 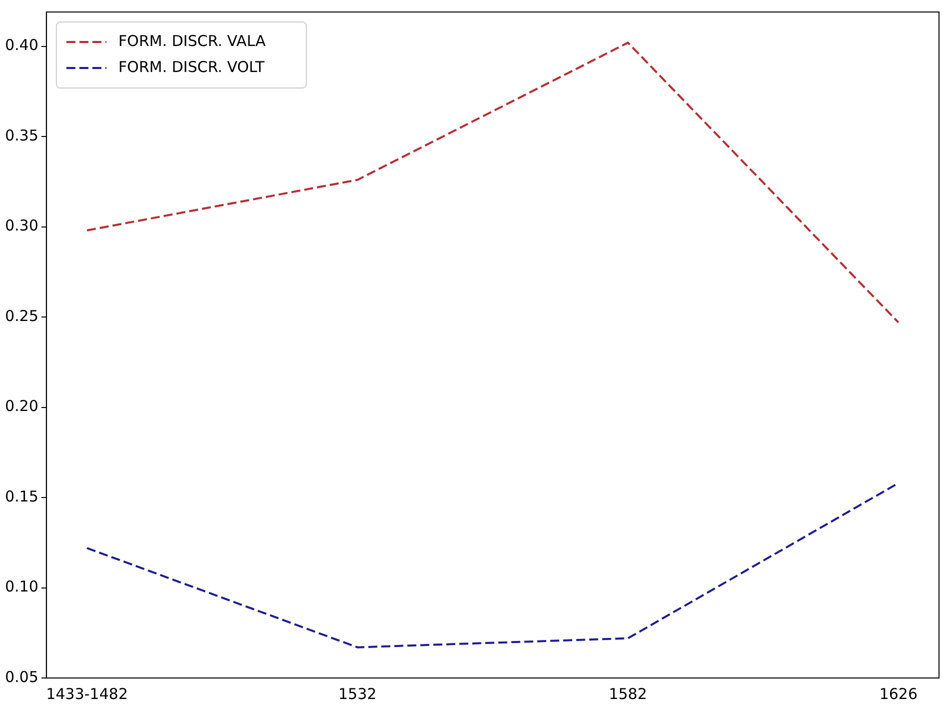 What do you see at coordinates (628, 693) in the screenshot?
I see `x-tick-label: 1582` at bounding box center [628, 693].